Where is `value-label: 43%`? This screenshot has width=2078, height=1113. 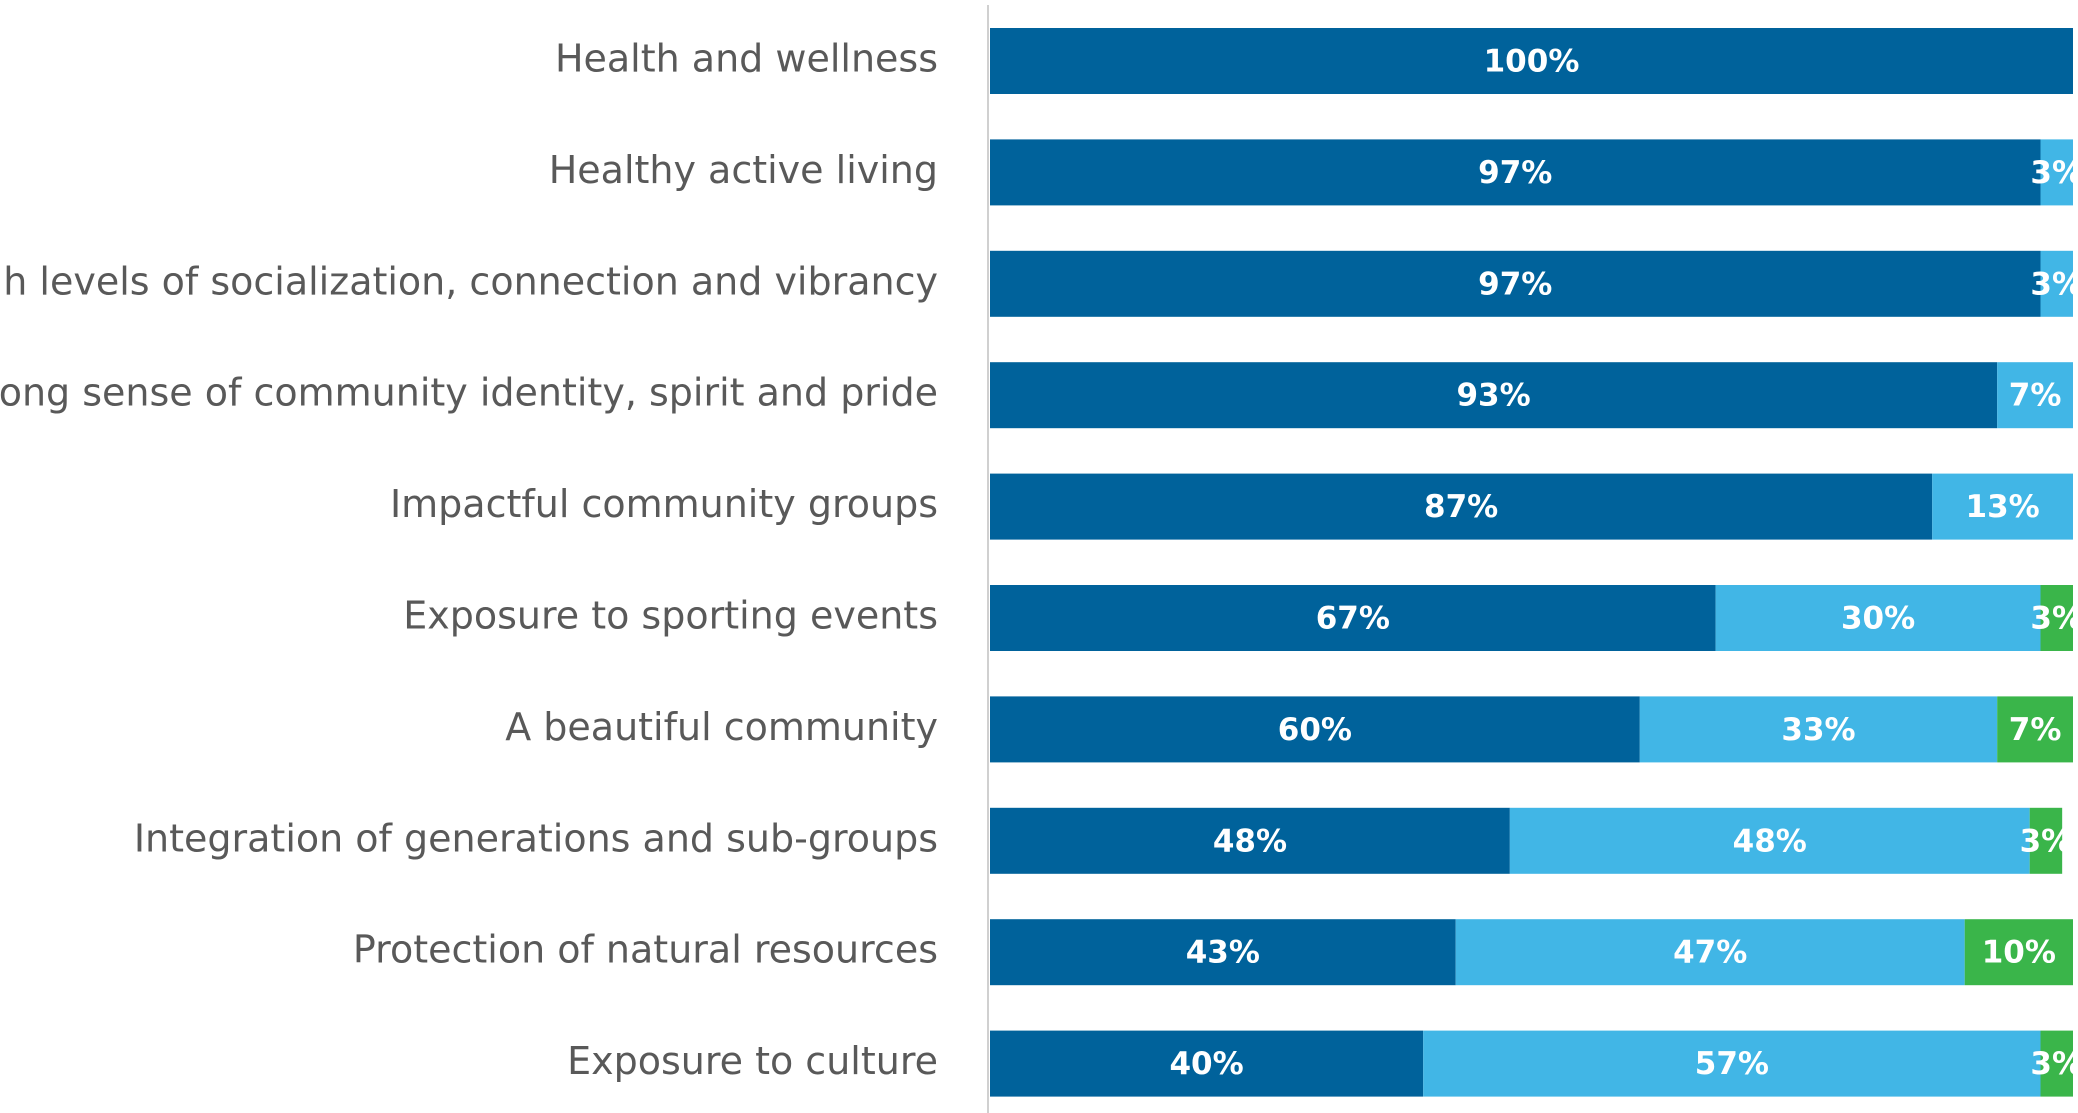
value-label: 43% is located at coordinates (1223, 953).